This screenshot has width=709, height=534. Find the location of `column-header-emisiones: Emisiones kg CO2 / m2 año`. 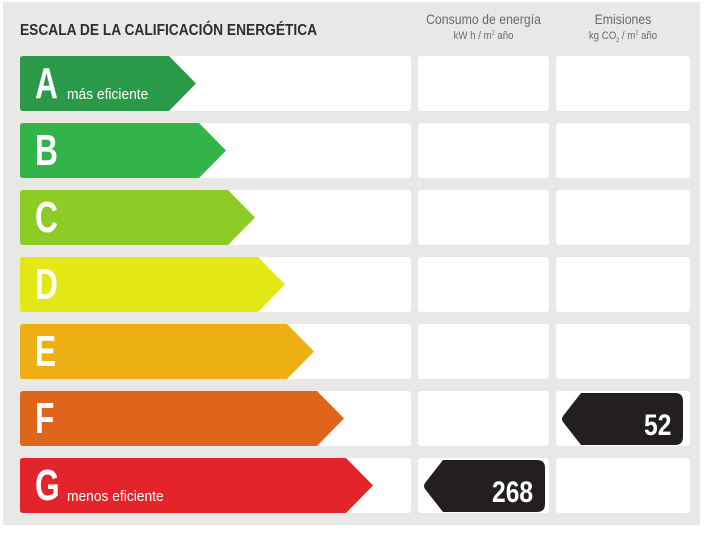

column-header-emisiones: Emisiones kg CO2 / m2 año is located at coordinates (623, 27).